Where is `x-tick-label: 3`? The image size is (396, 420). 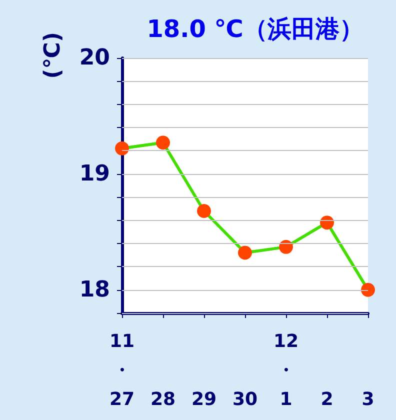
x-tick-label: 3 is located at coordinates (368, 399).